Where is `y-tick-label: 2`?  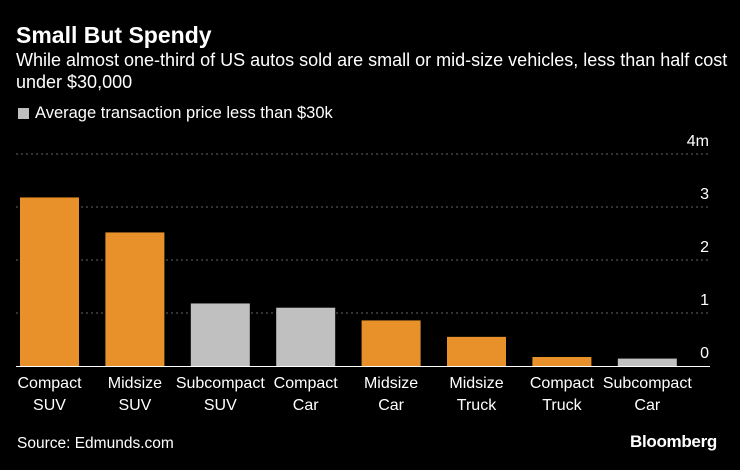 y-tick-label: 2 is located at coordinates (704, 247).